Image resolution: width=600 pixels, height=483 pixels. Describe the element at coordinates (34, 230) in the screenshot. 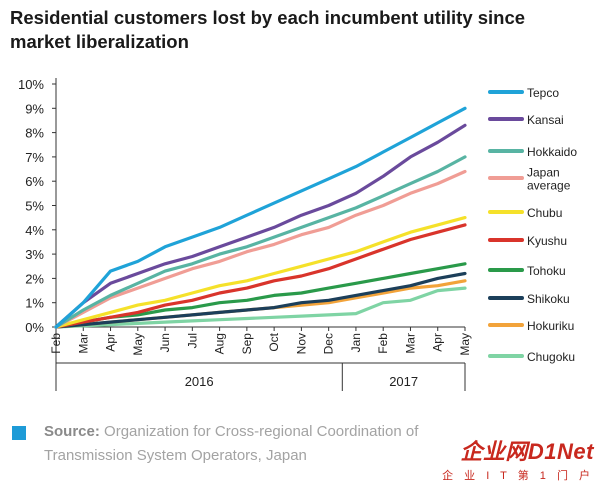

I see `y-tick-label: 4%` at that location.